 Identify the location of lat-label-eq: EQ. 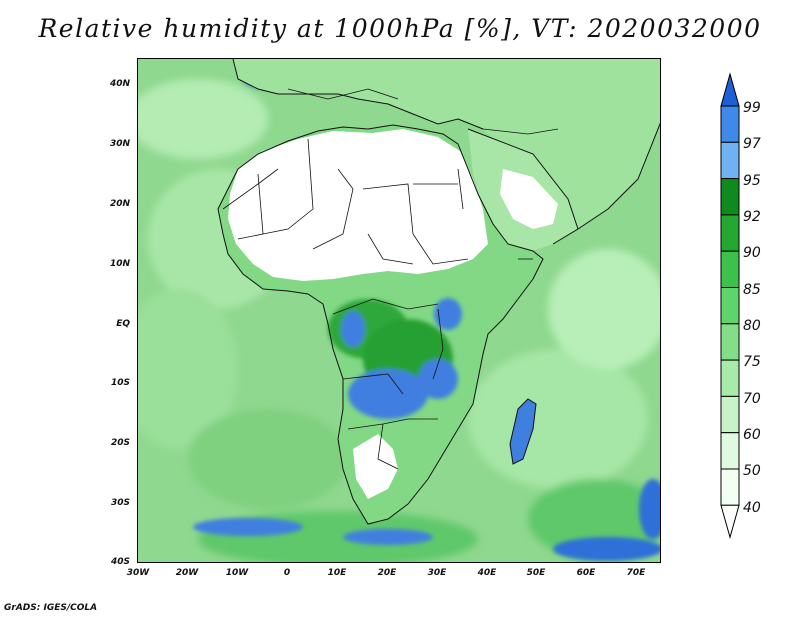
(123, 324).